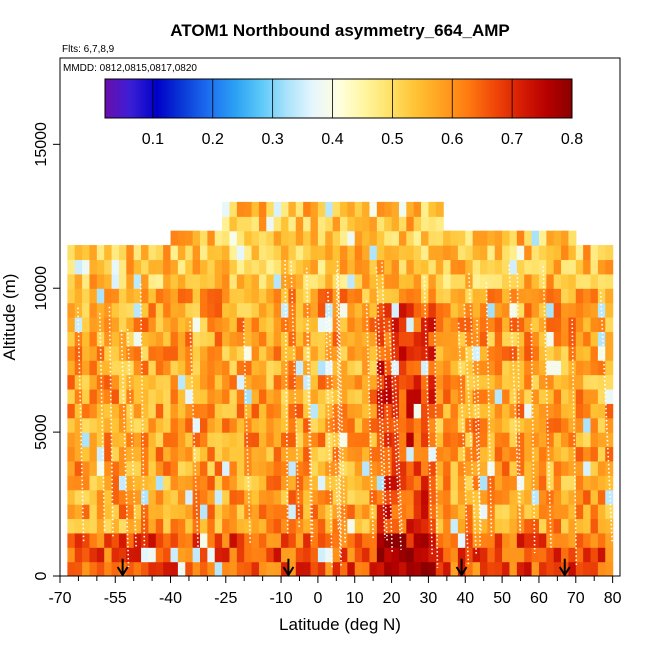 Image resolution: width=650 pixels, height=650 pixels. What do you see at coordinates (88, 49) in the screenshot?
I see `flights-note: Flts: 6,7,8,9` at bounding box center [88, 49].